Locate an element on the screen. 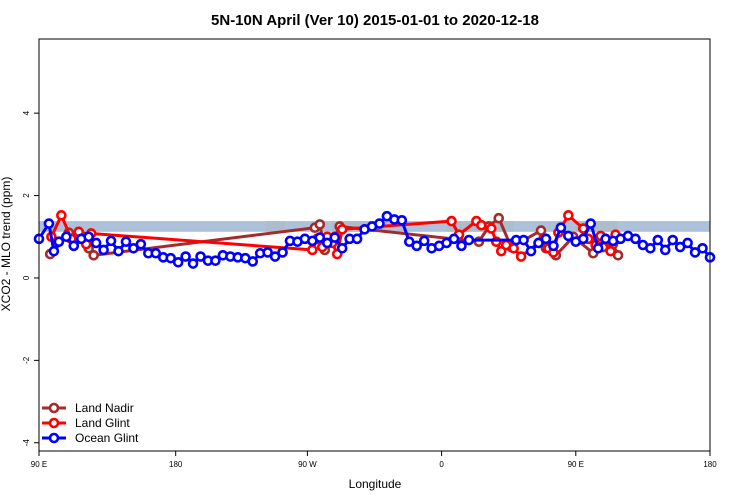 Image resolution: width=750 pixels, height=500 pixels. legend-label: Land Glint is located at coordinates (102, 423).